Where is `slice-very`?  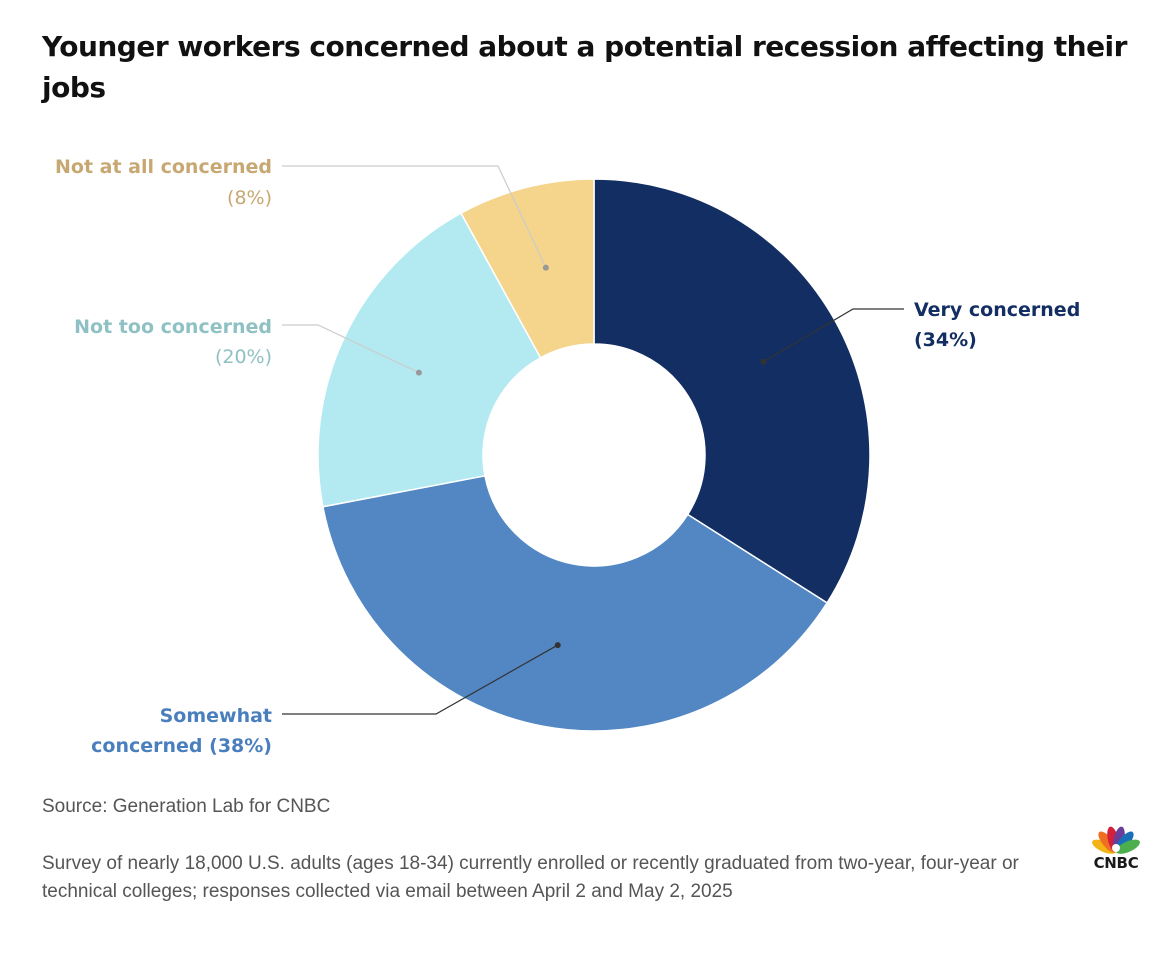 slice-very is located at coordinates (732, 391).